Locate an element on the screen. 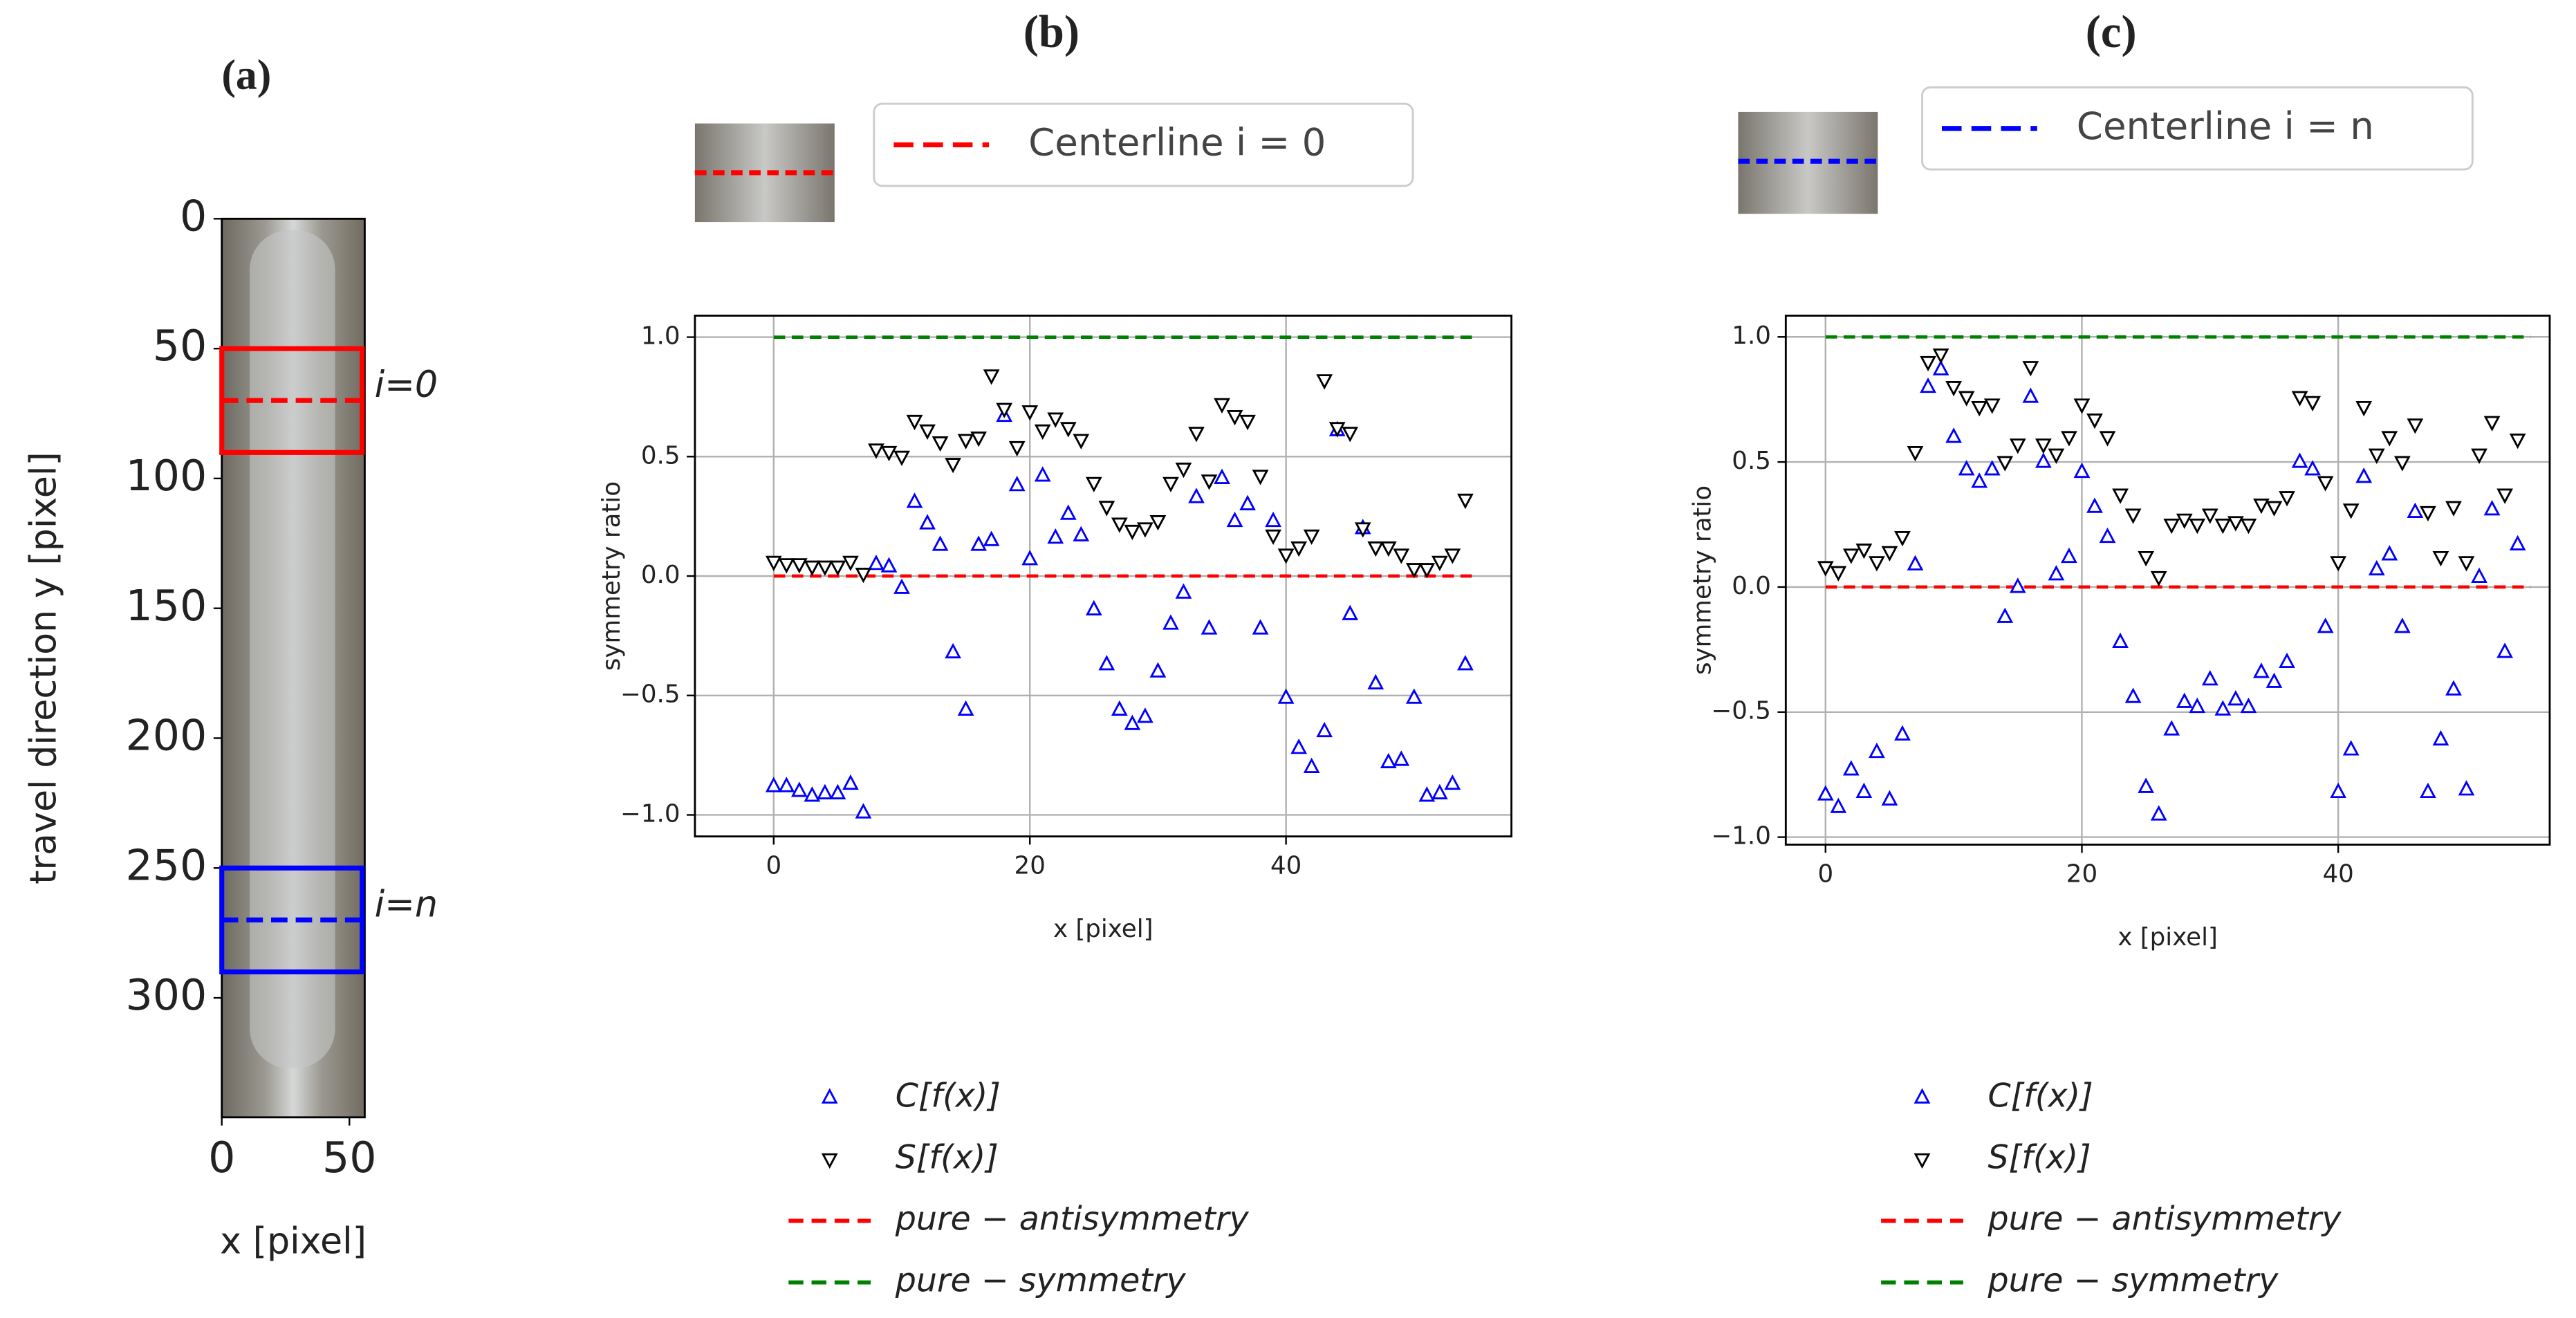  weld-bead is located at coordinates (292, 649).